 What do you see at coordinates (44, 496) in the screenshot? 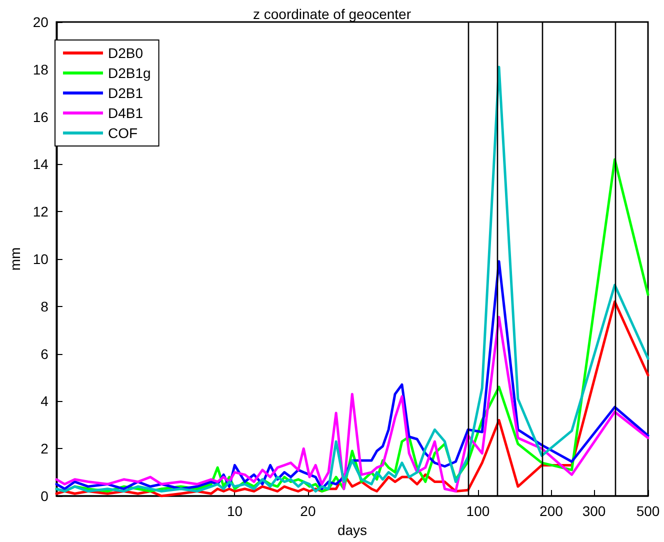
I see `y-tick-label: 0` at bounding box center [44, 496].